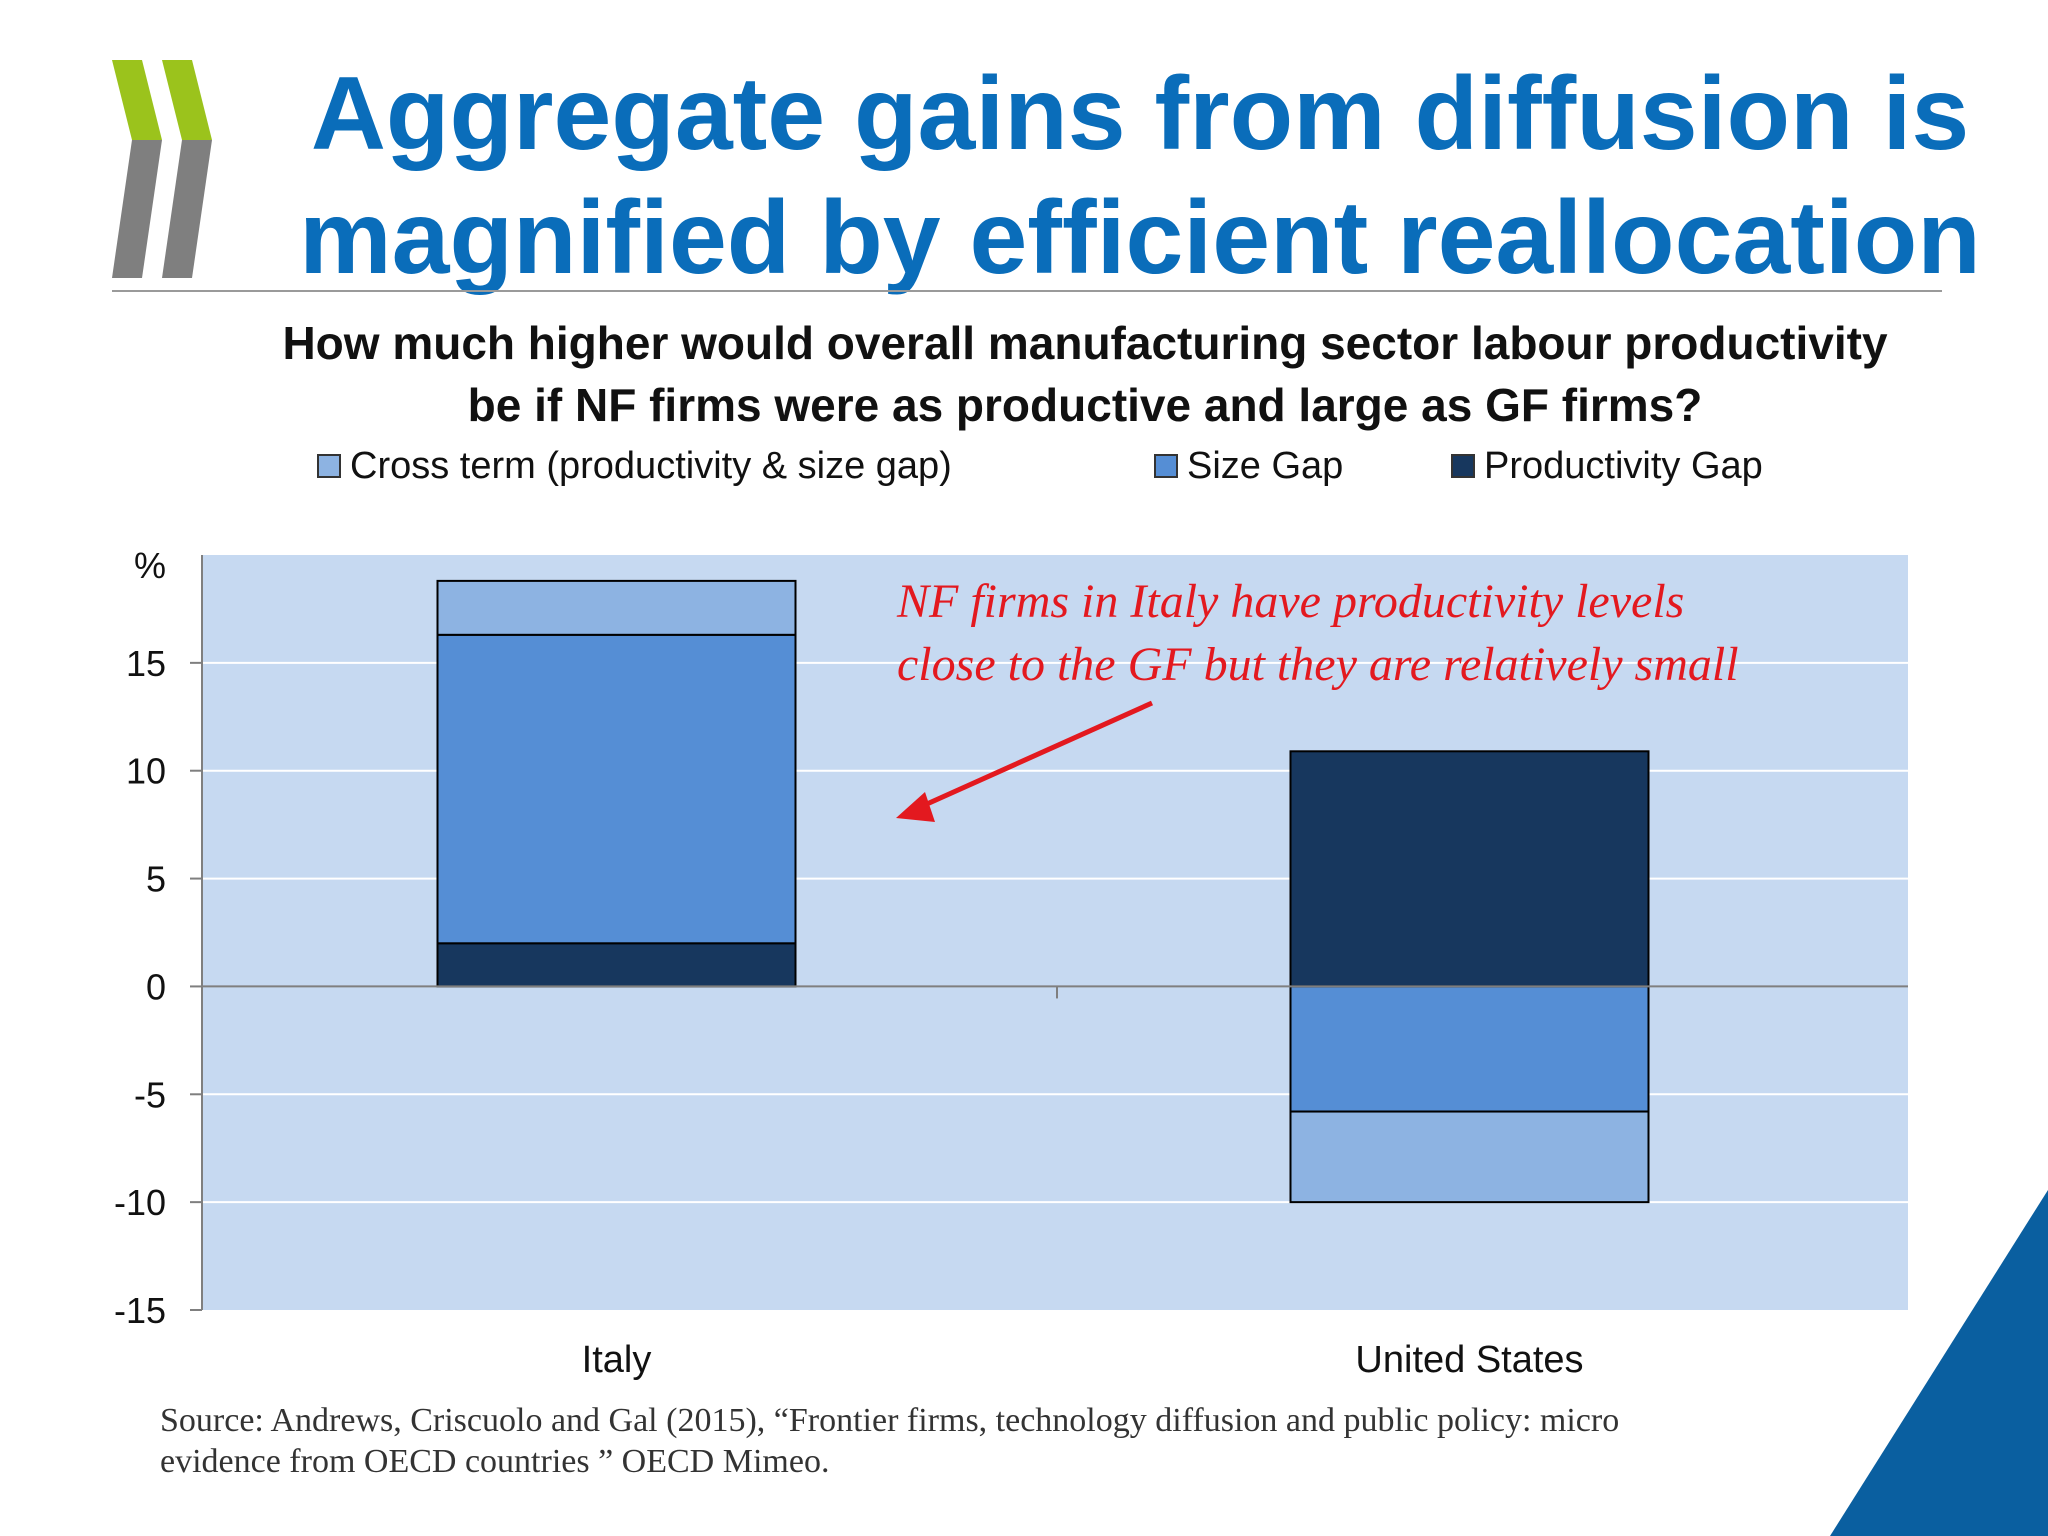  Describe the element at coordinates (156, 879) in the screenshot. I see `y-tick-label: 5` at that location.